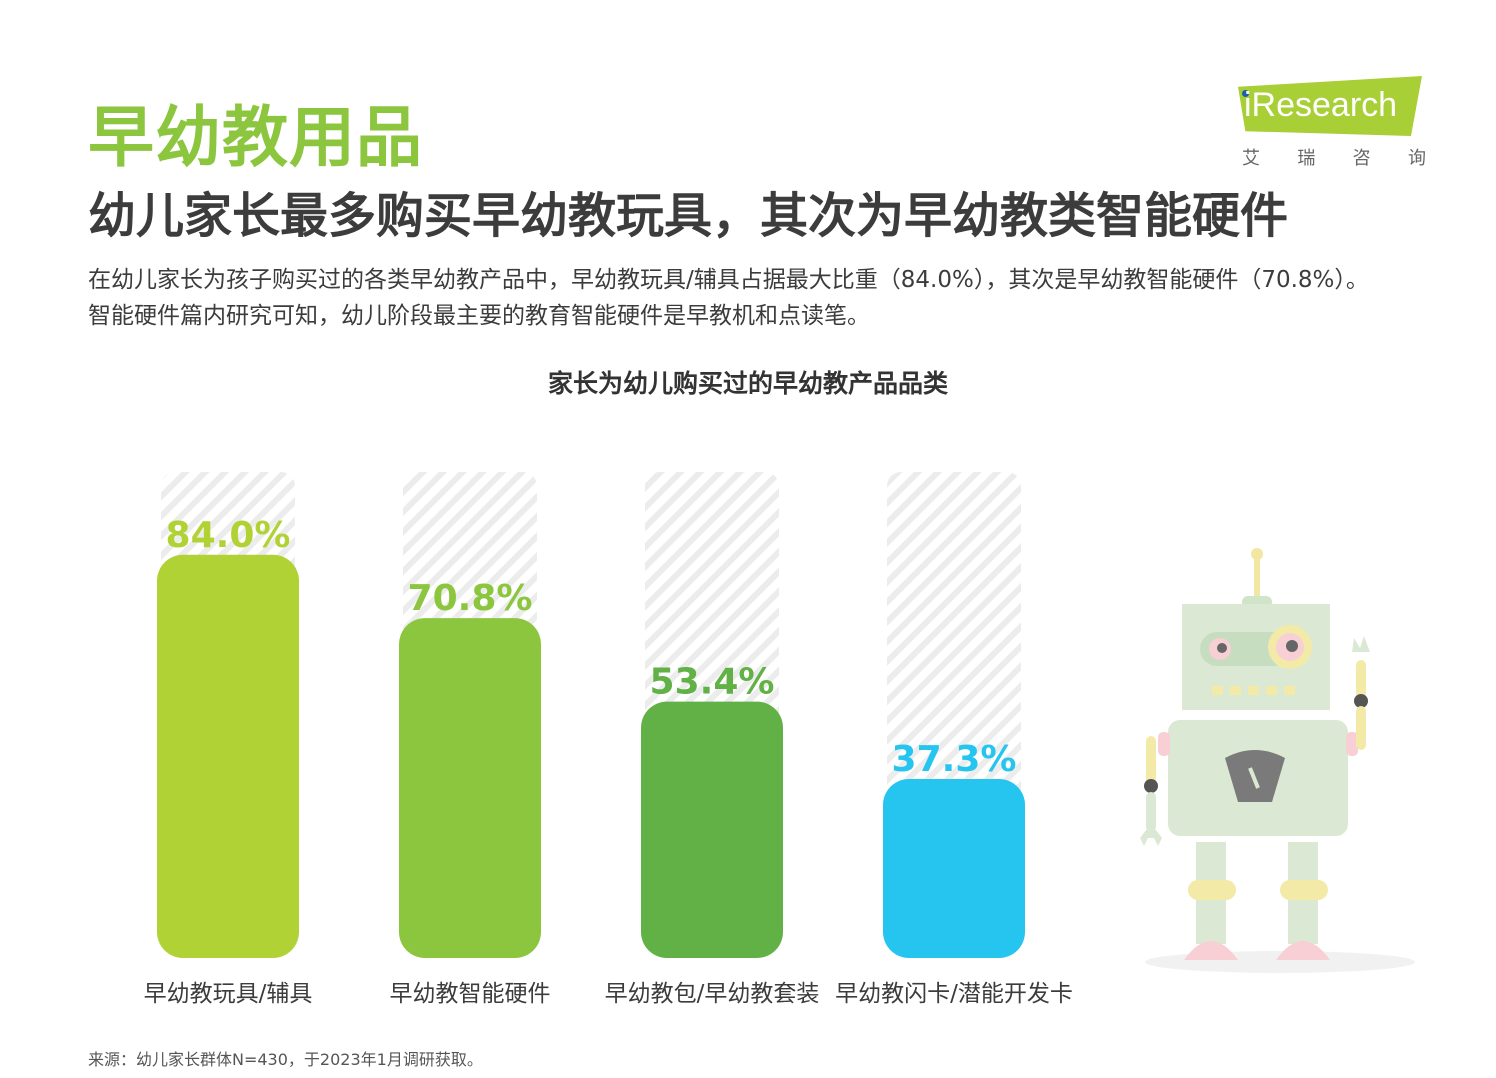 The width and height of the screenshot is (1496, 1078). What do you see at coordinates (1245, 93) in the screenshot?
I see `logo-dot` at bounding box center [1245, 93].